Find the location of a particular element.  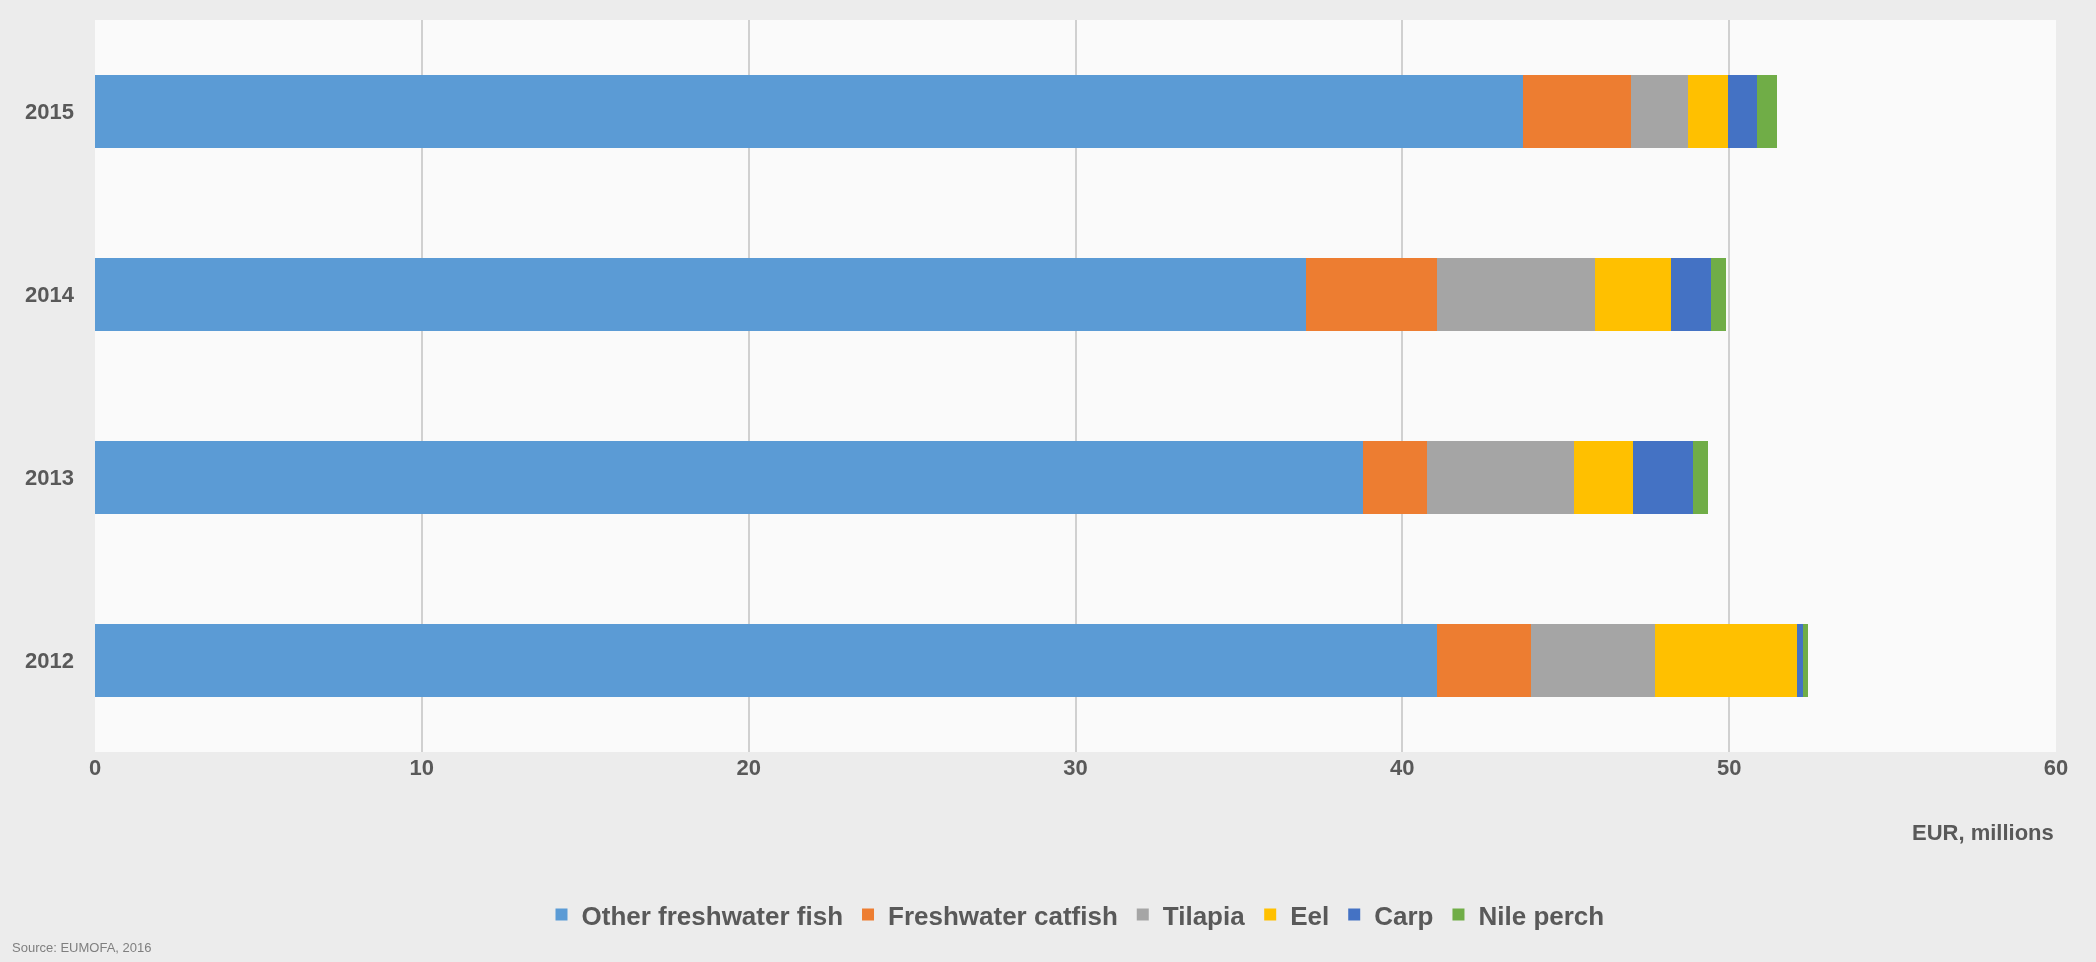

legend-label: Other freshwater fish is located at coordinates (712, 915).